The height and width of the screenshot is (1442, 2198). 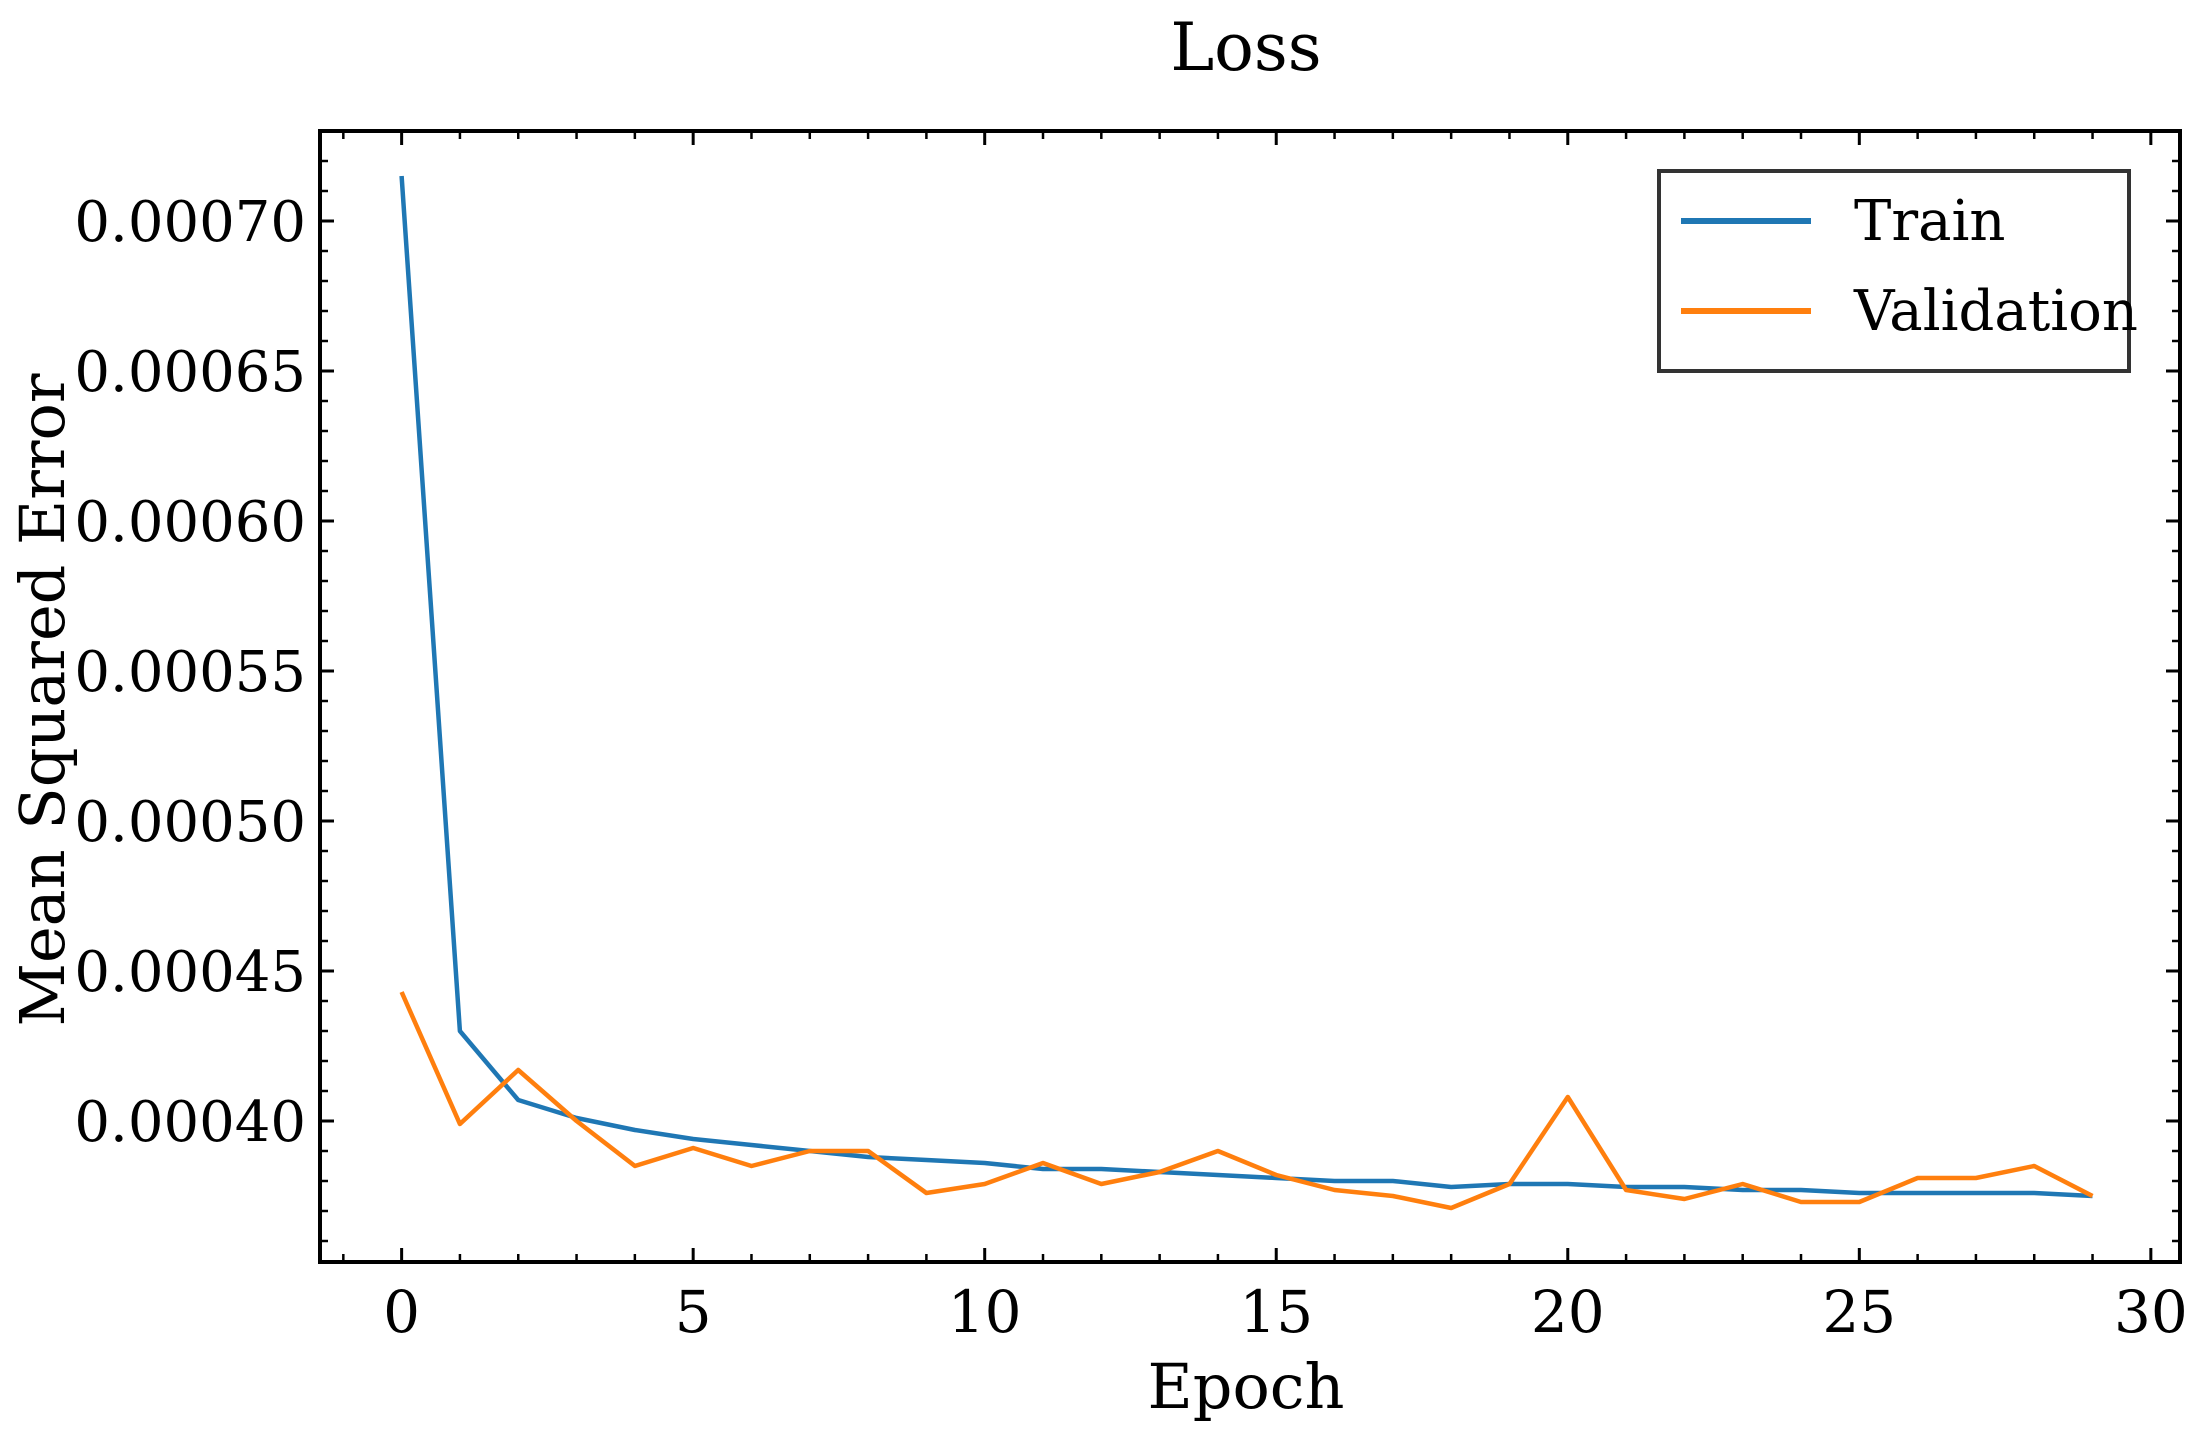 I want to click on x-tick-label: 15, so click(x=1276, y=1312).